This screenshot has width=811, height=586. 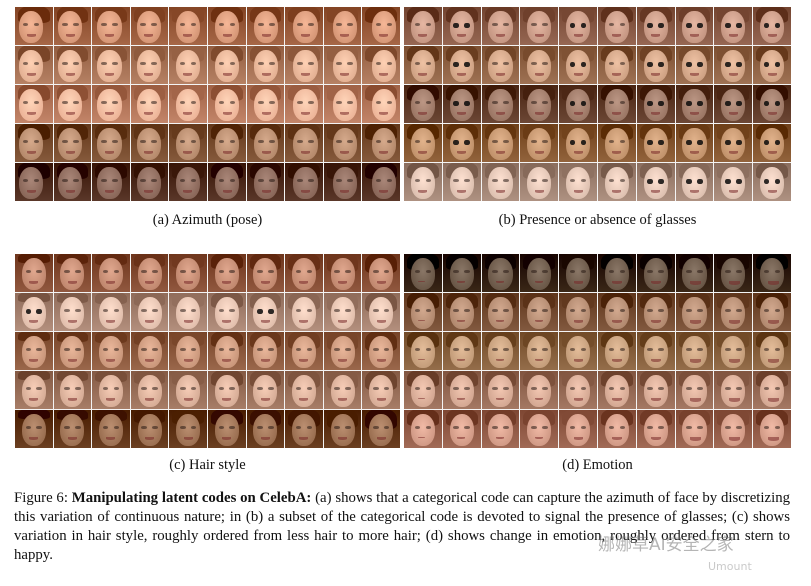 I want to click on caption-c: (c) Hair style, so click(x=207, y=465).